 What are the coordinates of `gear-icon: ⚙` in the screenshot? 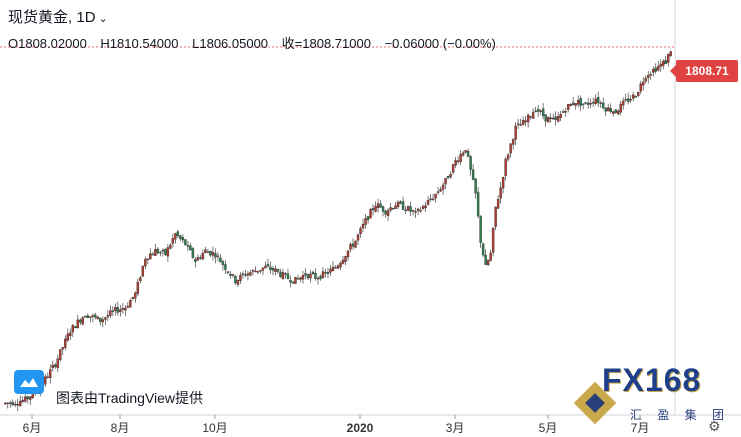 It's located at (714, 426).